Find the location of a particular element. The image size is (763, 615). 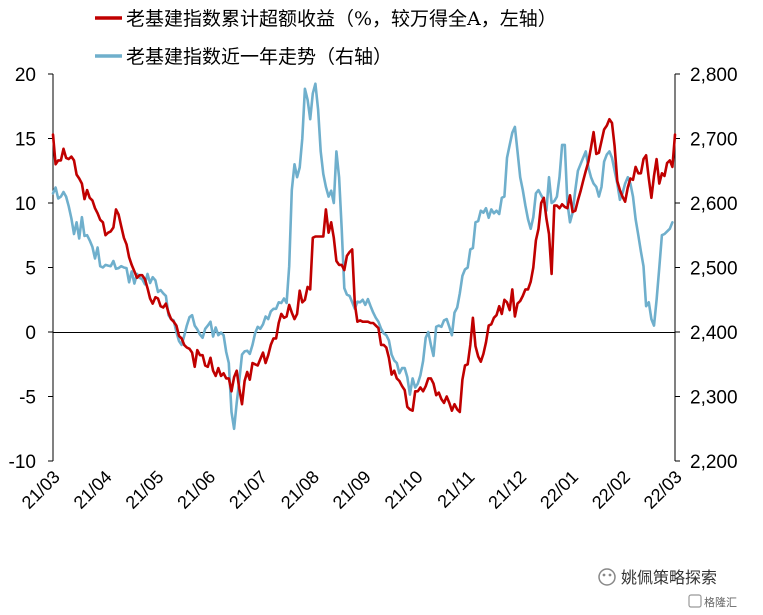

left-tick-label: 5 is located at coordinates (30, 269).